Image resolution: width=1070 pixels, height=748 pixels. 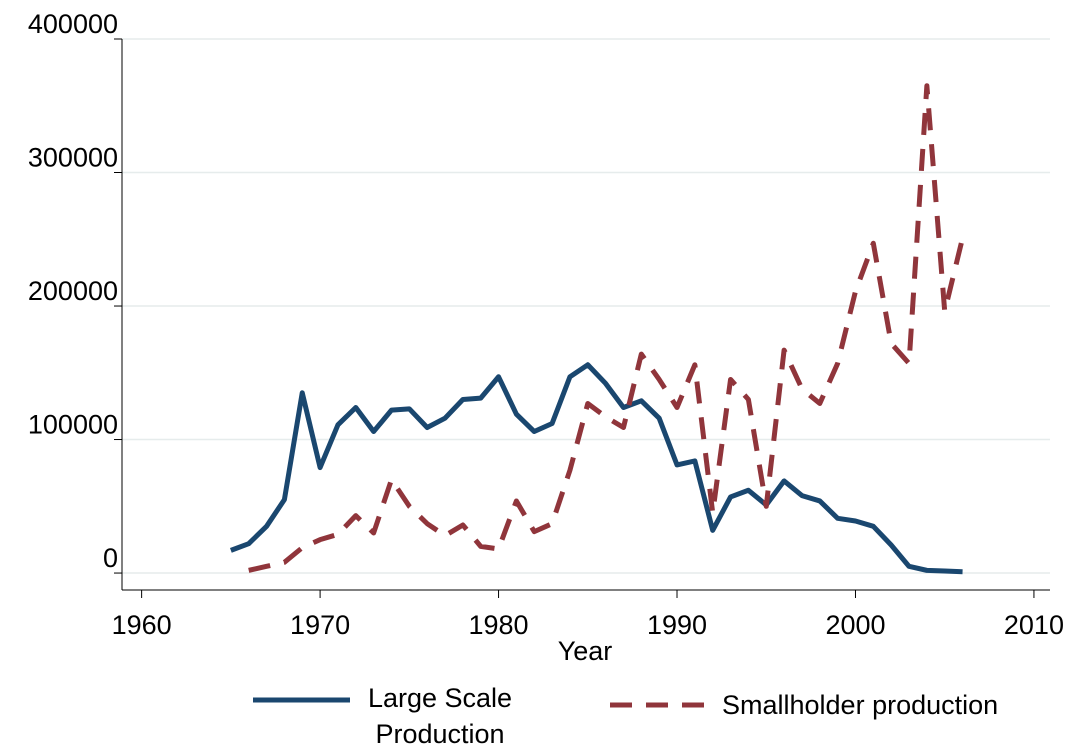 I want to click on x-axis-label: Year, so click(x=585, y=651).